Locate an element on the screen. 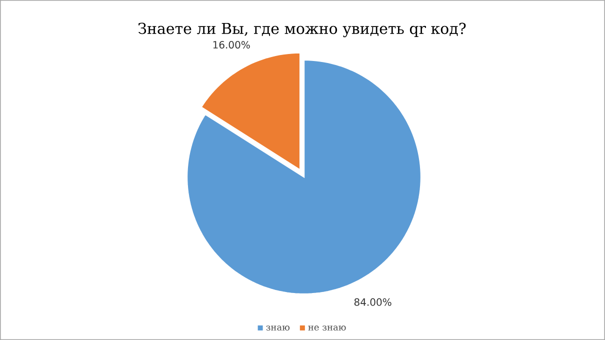 The width and height of the screenshot is (605, 340). data-label: 16.00% is located at coordinates (231, 44).